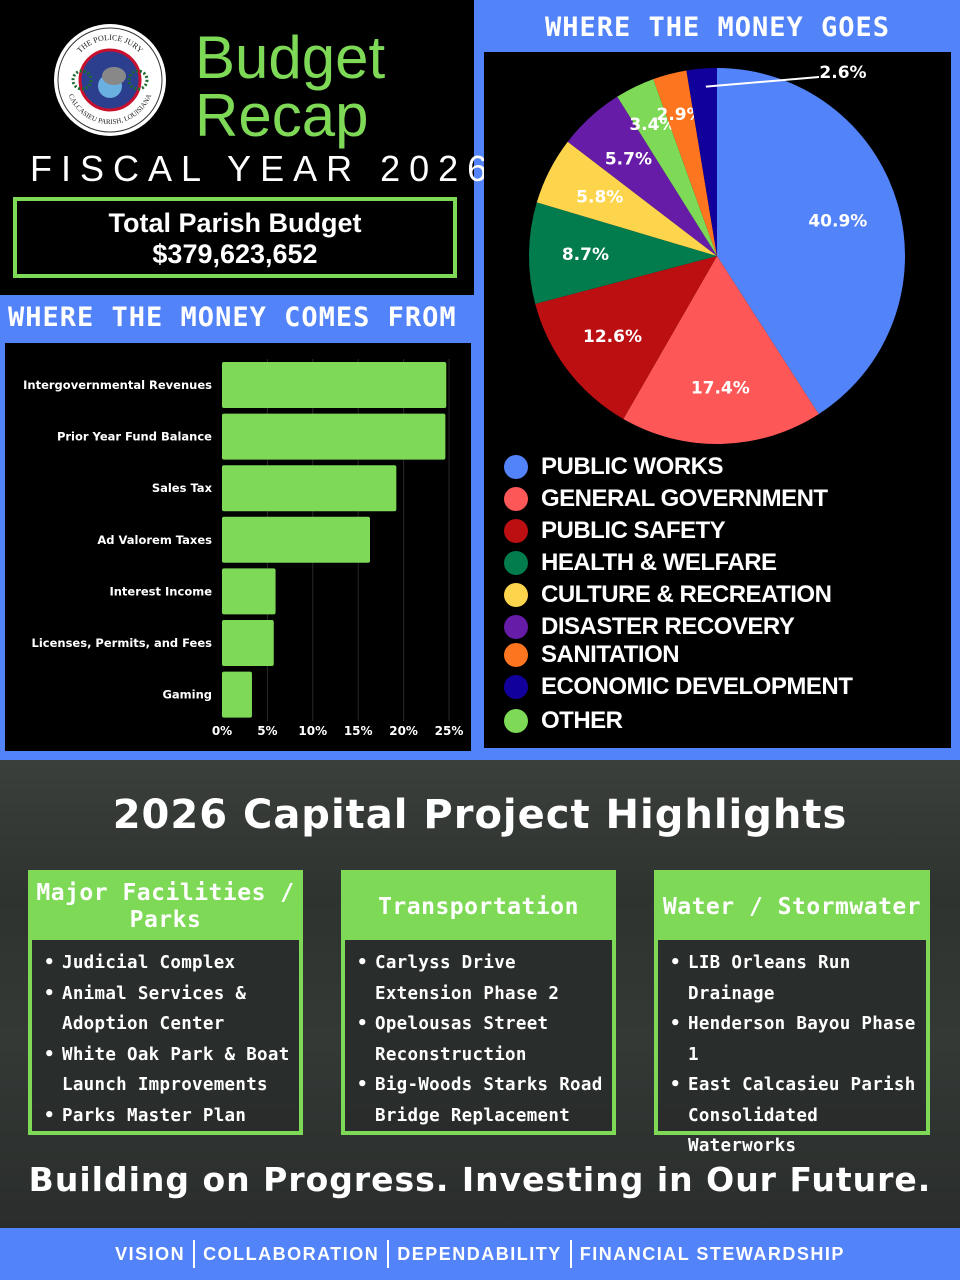  Describe the element at coordinates (282, 115) in the screenshot. I see `title-recap: Recap` at that location.